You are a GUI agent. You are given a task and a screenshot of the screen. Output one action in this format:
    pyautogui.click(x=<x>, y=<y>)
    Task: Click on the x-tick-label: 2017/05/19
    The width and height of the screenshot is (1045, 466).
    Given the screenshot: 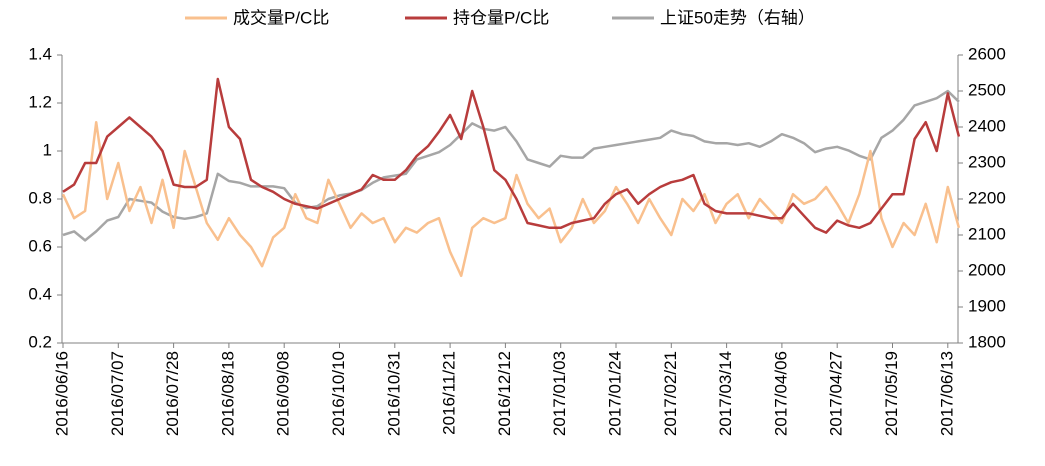 What is the action you would take?
    pyautogui.click(x=891, y=393)
    